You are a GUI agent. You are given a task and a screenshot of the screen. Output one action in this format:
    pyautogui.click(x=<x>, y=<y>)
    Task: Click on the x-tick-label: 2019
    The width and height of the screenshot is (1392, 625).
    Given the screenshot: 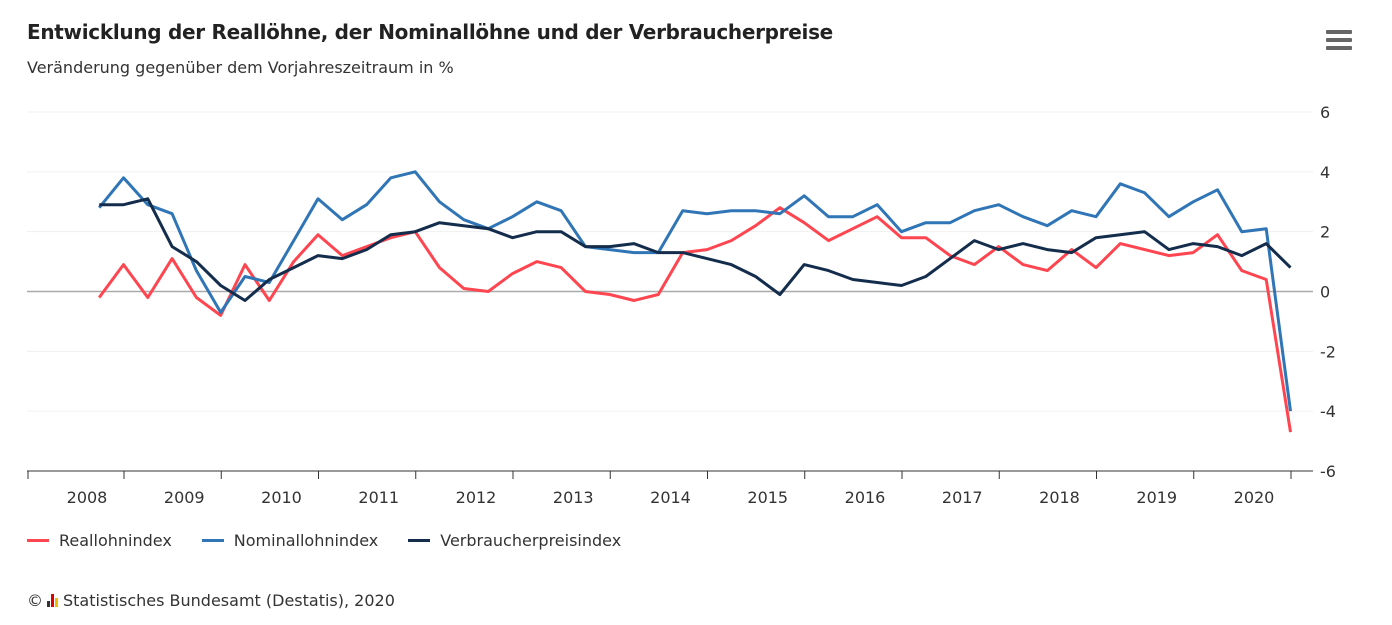 What is the action you would take?
    pyautogui.click(x=1156, y=497)
    